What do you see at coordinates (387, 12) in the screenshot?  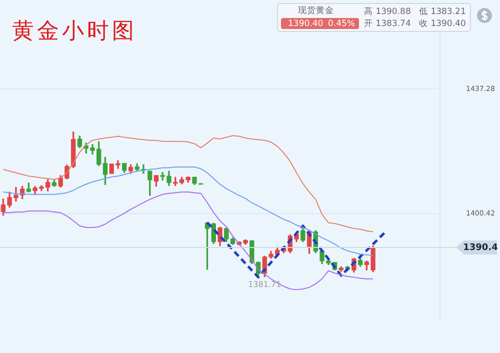 I see `text: 高 1390.88` at bounding box center [387, 12].